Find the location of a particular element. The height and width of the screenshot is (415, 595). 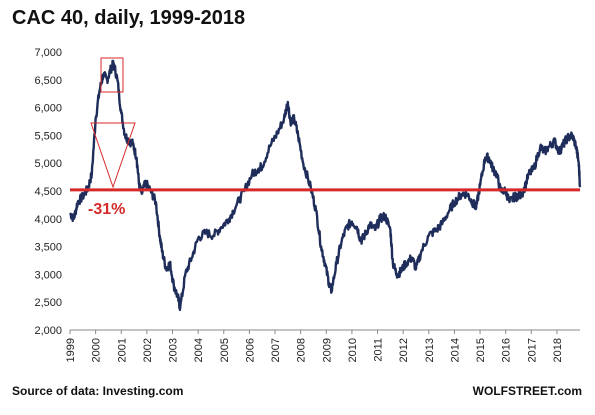

x-tick-label: 2017 is located at coordinates (532, 350).